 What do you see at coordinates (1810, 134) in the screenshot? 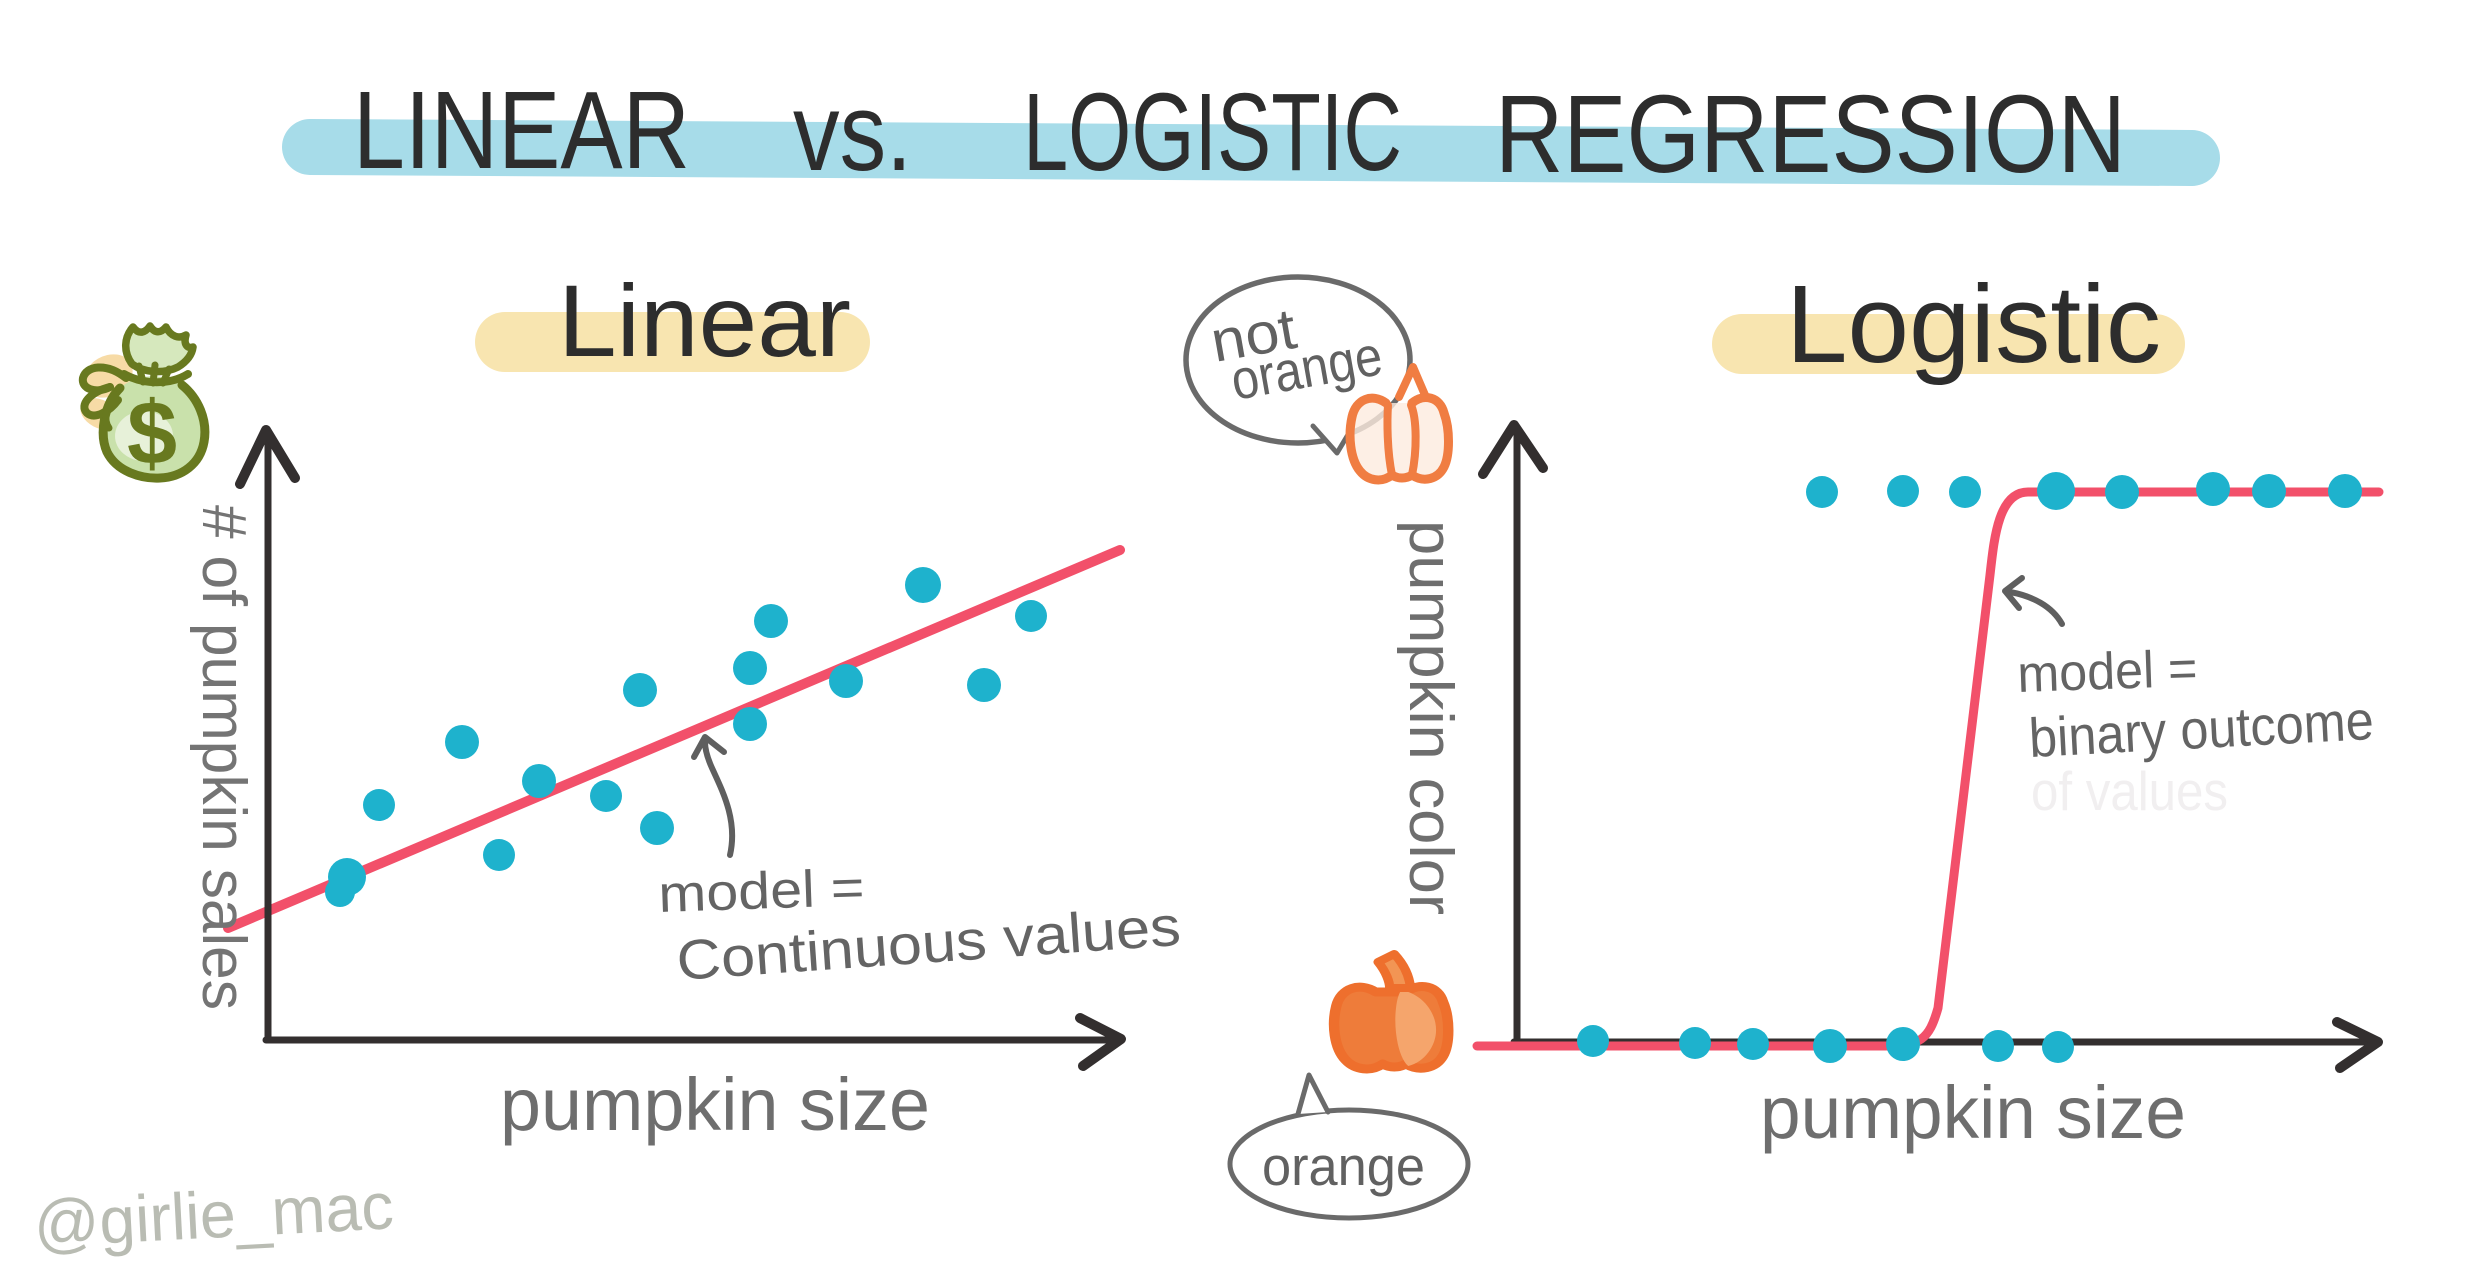
I see `svg-text: REGRESSION` at bounding box center [1810, 134].